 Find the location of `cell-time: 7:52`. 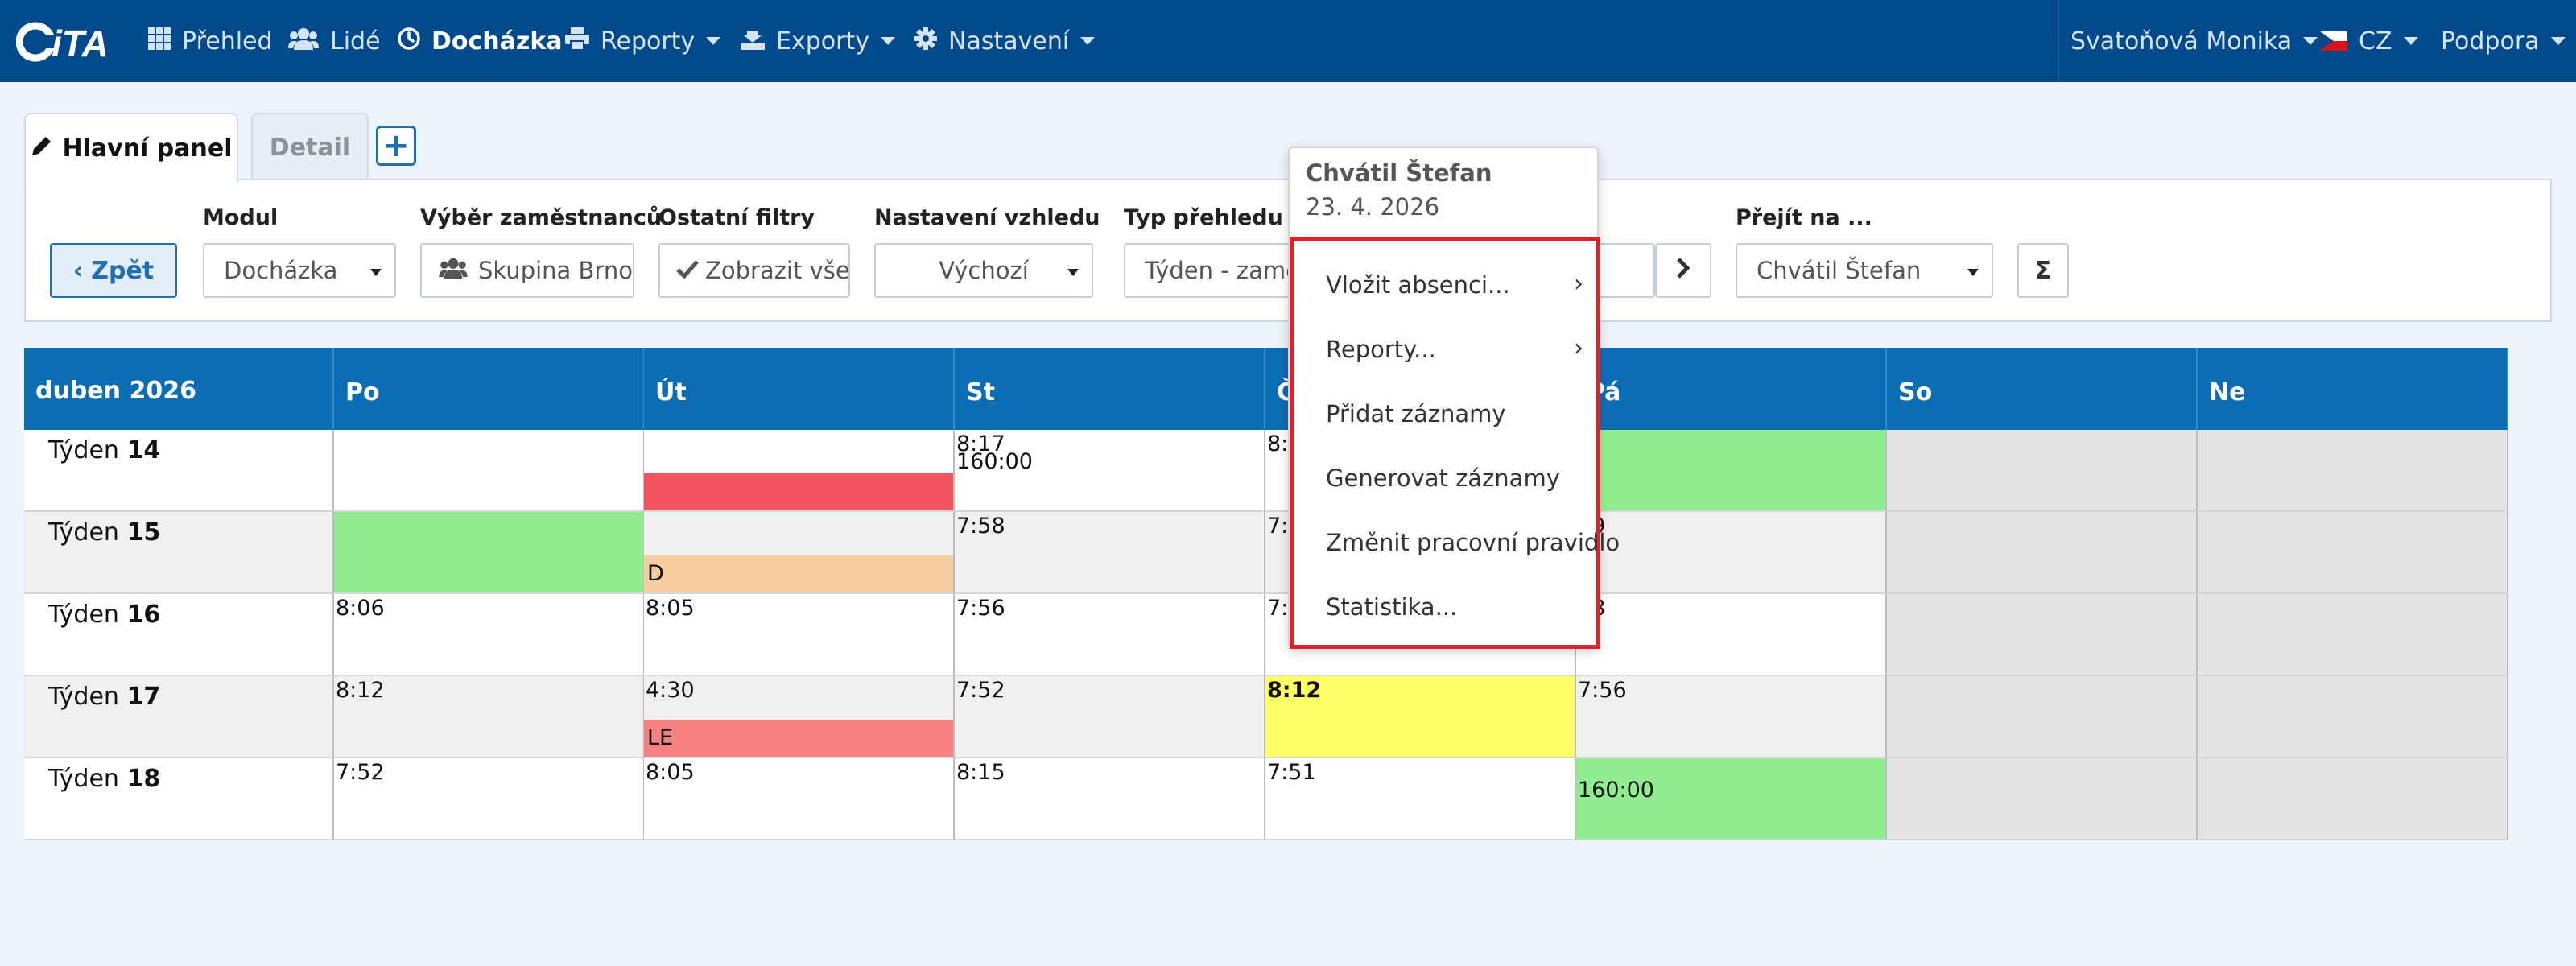

cell-time: 7:52 is located at coordinates (360, 772).